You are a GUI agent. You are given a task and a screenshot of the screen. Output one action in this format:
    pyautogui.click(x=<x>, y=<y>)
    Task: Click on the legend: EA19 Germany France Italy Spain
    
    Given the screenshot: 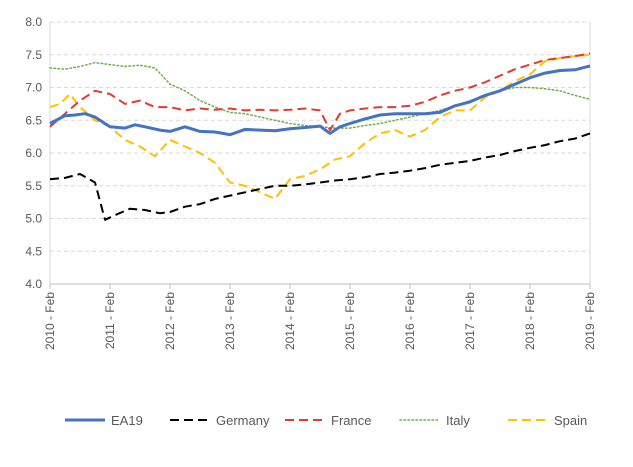 What is the action you would take?
    pyautogui.click(x=326, y=420)
    